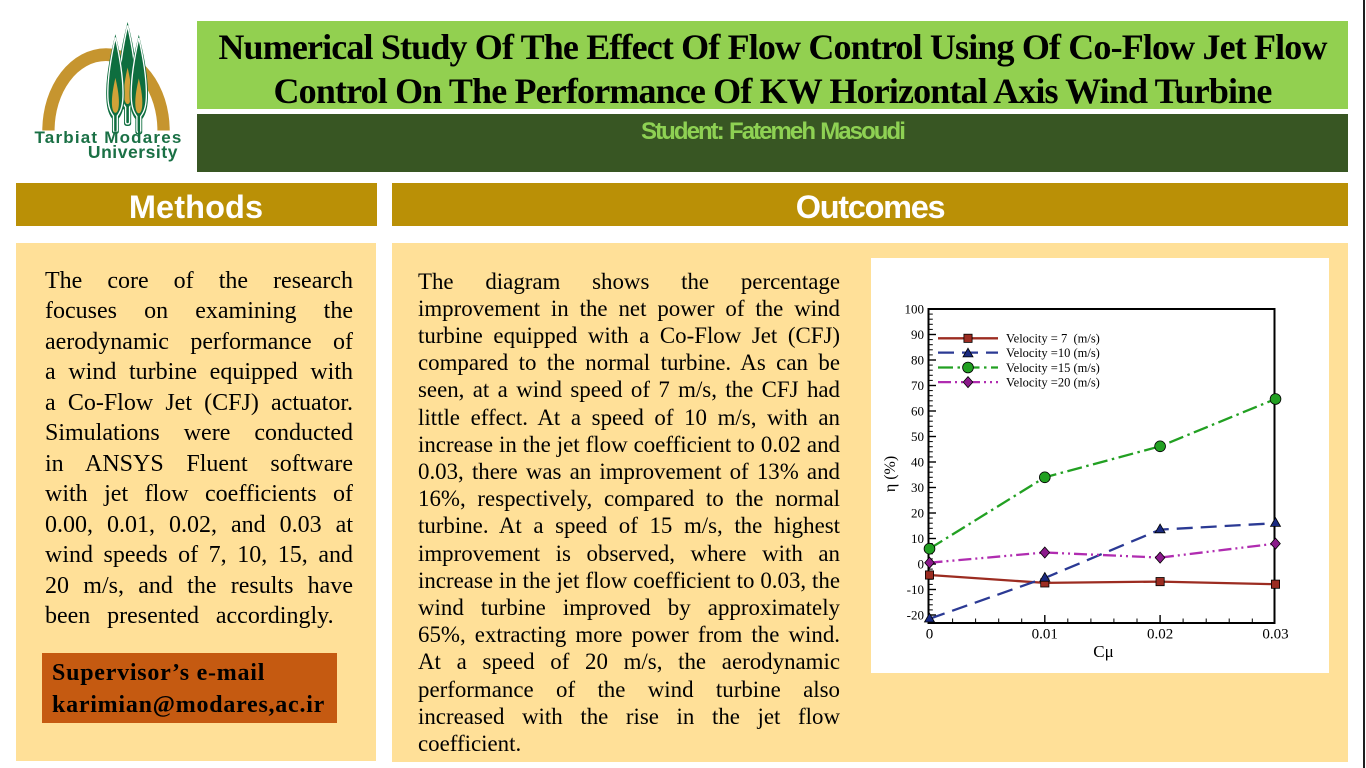  What do you see at coordinates (917, 487) in the screenshot?
I see `svg-text: 30` at bounding box center [917, 487].